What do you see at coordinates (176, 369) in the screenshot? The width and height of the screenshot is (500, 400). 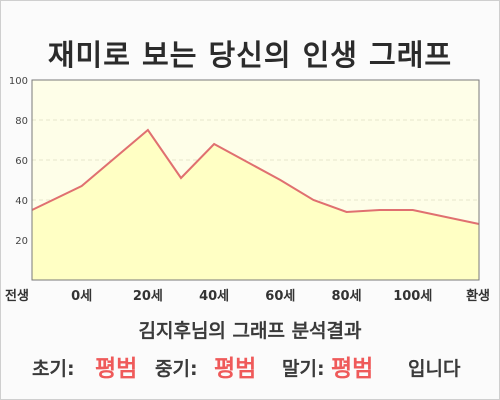 I see `middle-label: 중기:` at bounding box center [176, 369].